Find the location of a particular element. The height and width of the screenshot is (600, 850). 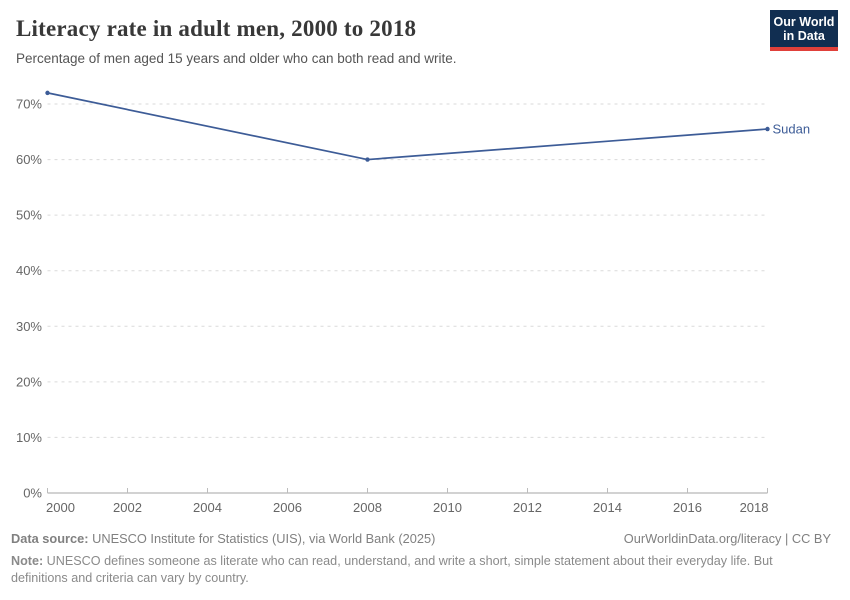

y-tick-label: 0% is located at coordinates (32, 493).